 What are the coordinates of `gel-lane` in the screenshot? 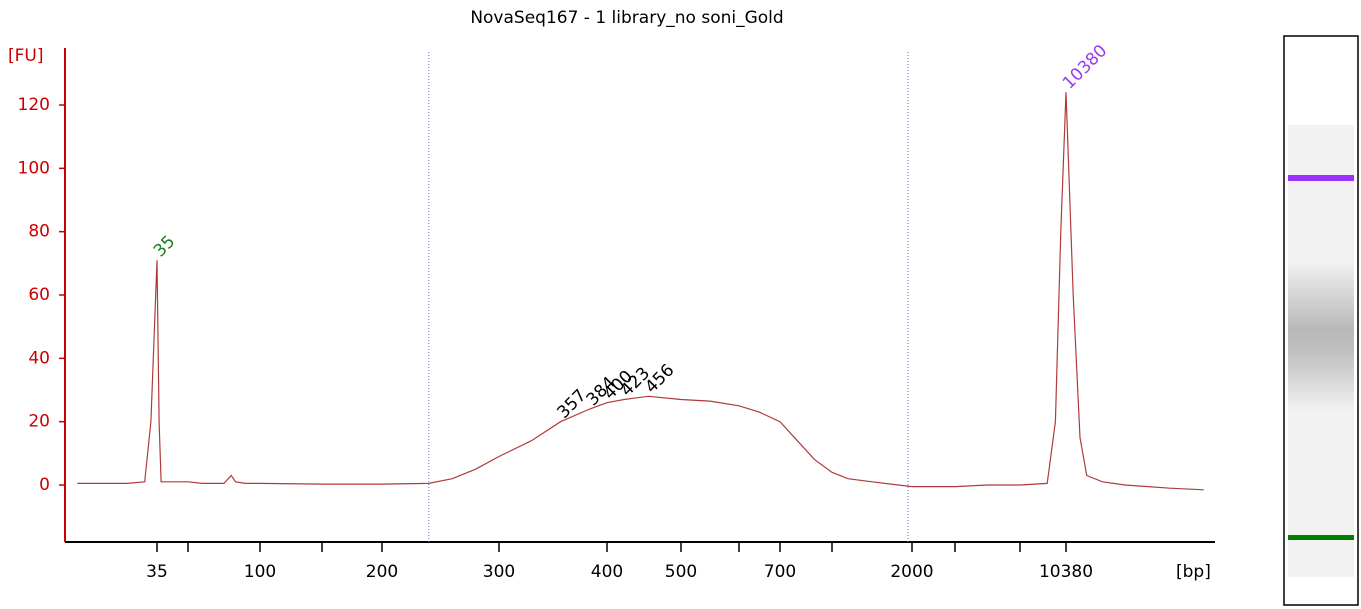 It's located at (1321, 320).